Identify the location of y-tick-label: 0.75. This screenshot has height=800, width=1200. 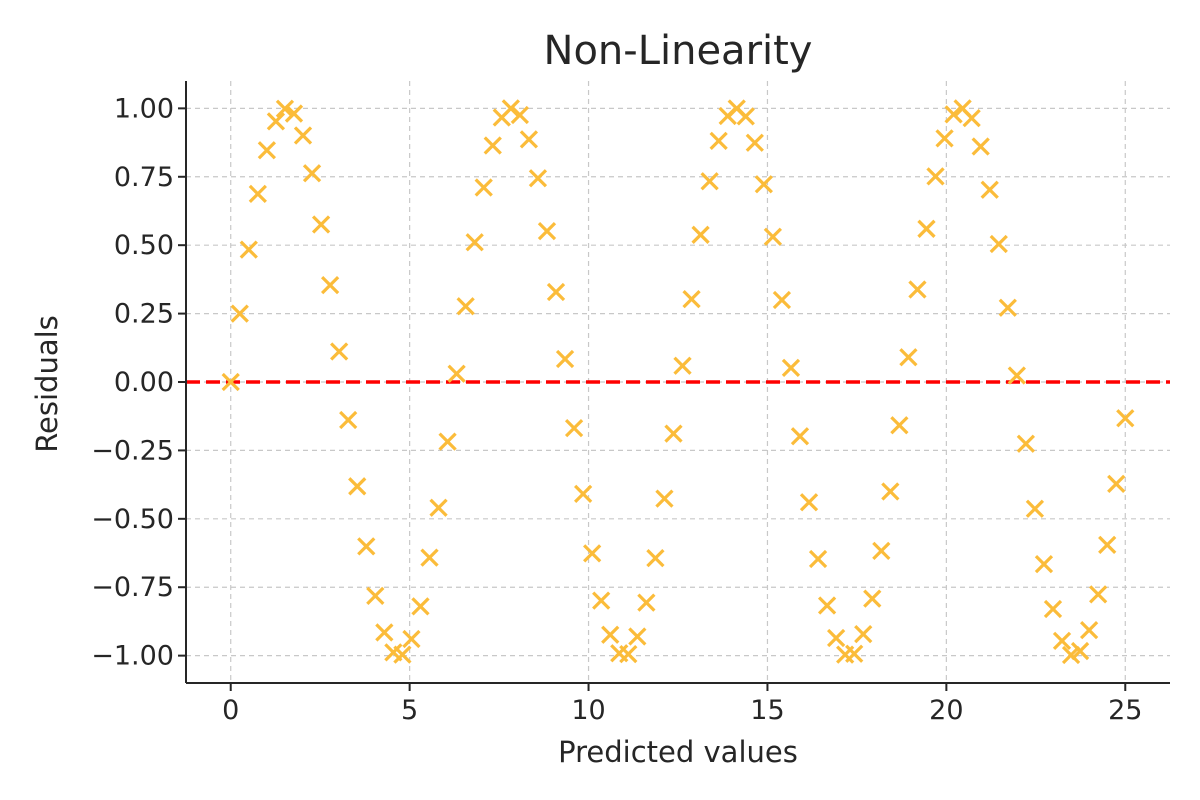
(144, 177).